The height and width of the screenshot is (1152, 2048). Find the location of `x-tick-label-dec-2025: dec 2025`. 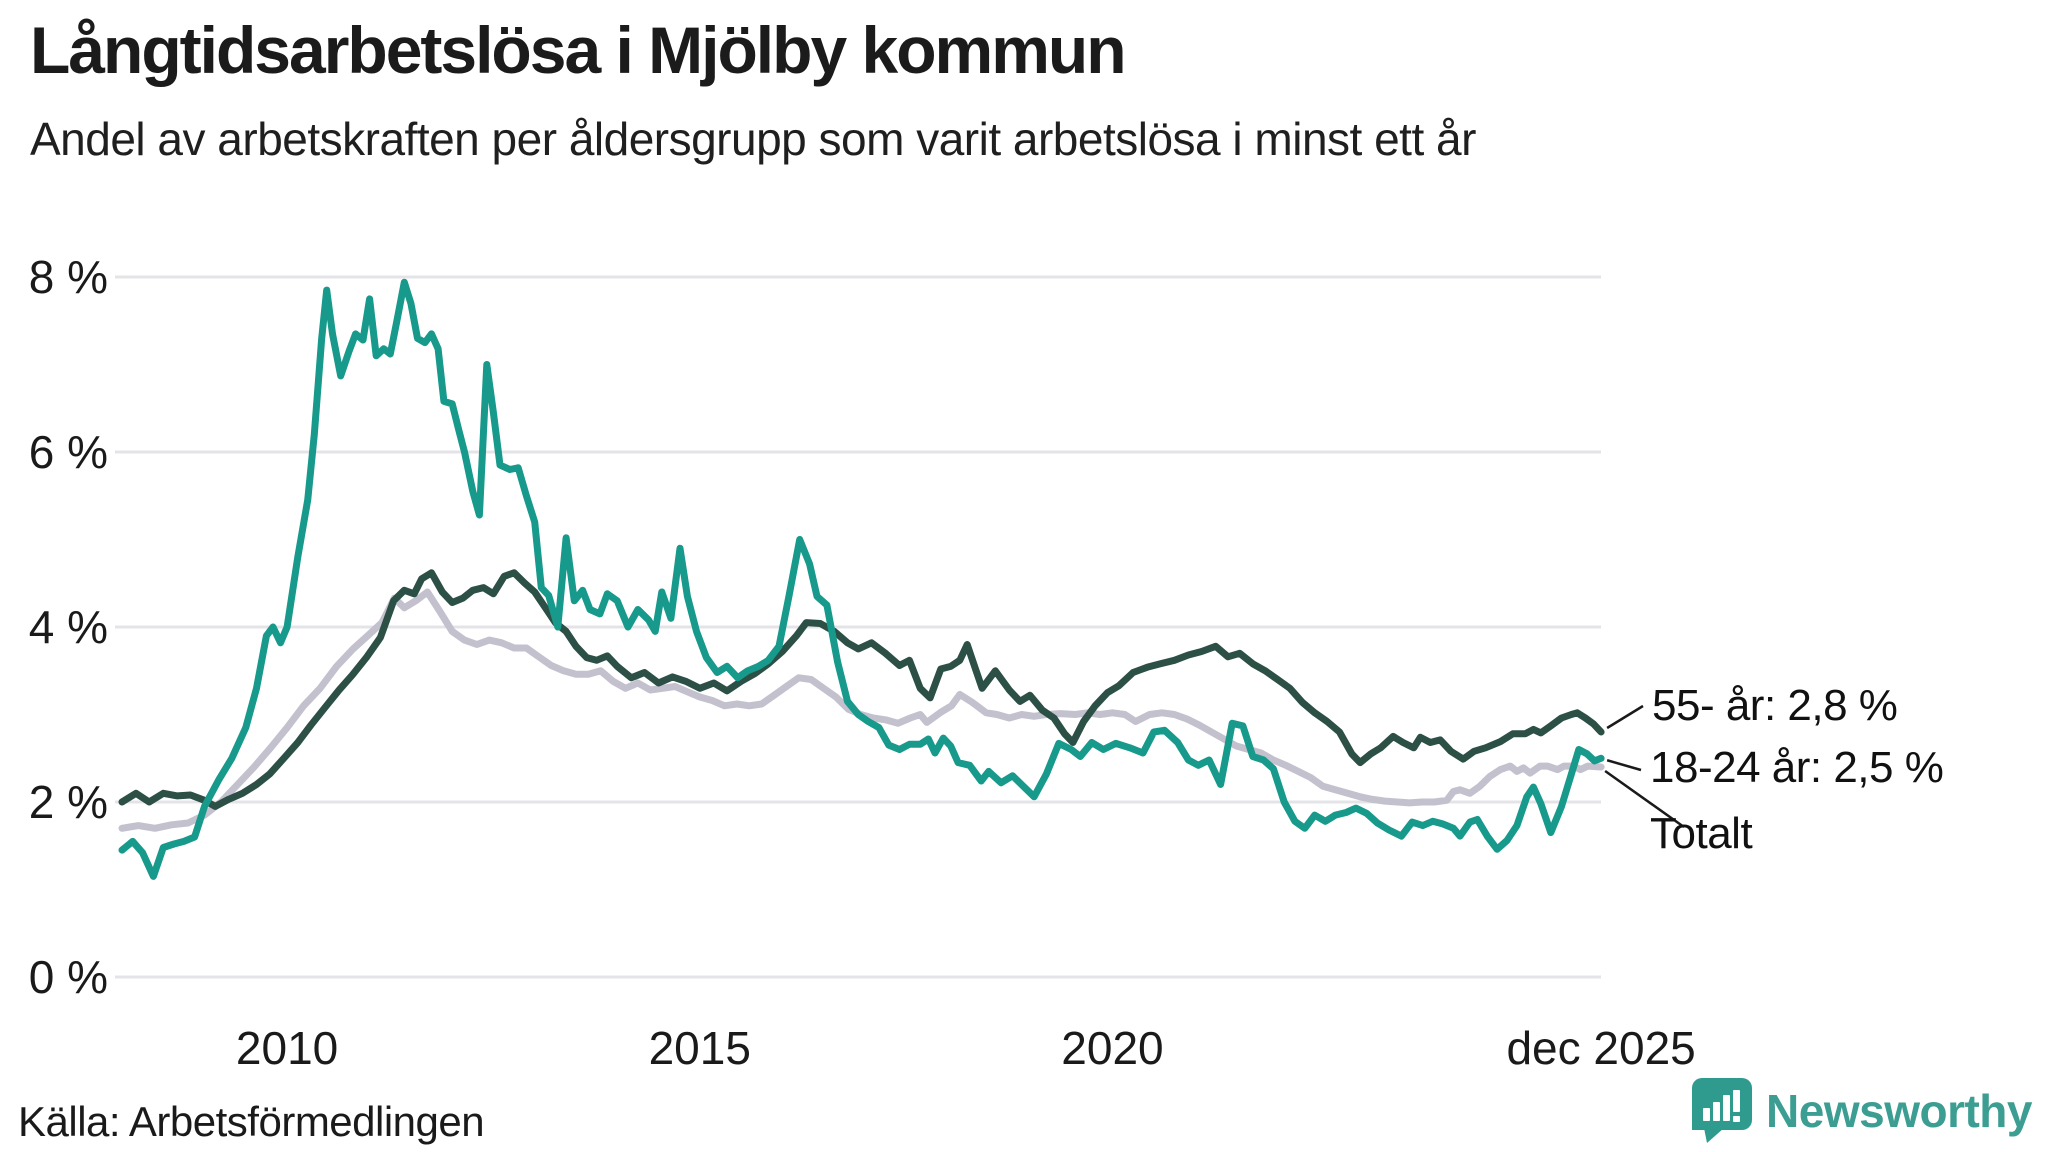

x-tick-label-dec-2025: dec 2025 is located at coordinates (1601, 1048).